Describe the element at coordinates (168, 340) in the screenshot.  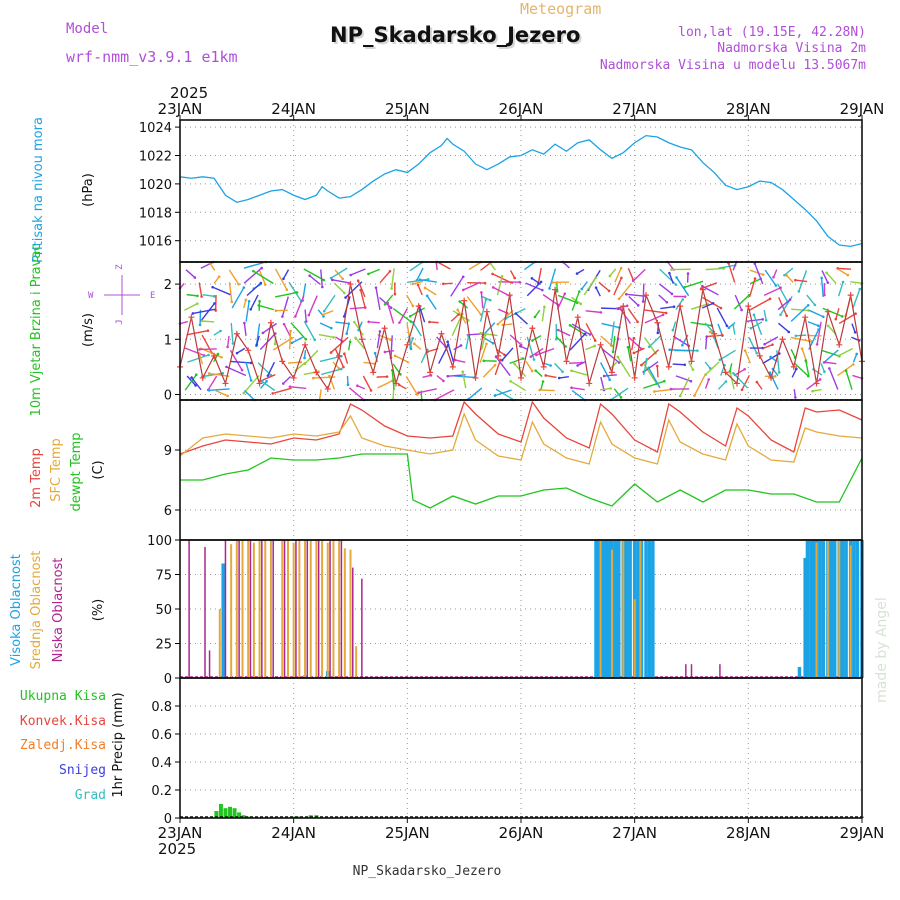
I see `ytick-label: 1` at that location.